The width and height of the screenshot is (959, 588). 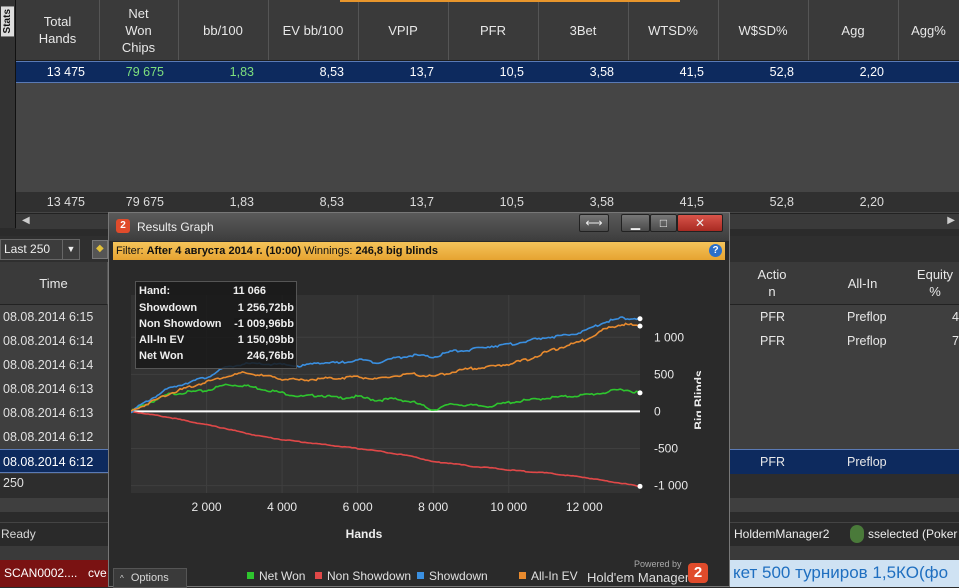 I want to click on stats-col-header-5: PFR, so click(x=493, y=30).